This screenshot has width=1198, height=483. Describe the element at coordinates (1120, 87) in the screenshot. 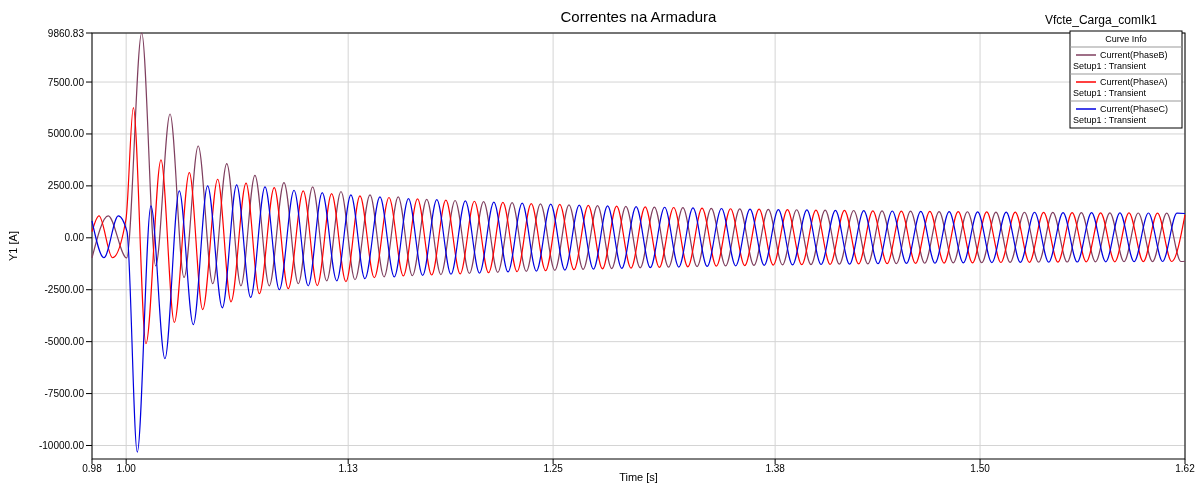

I see `legend-label: Current(PhaseA) Setup1 : Transient` at that location.